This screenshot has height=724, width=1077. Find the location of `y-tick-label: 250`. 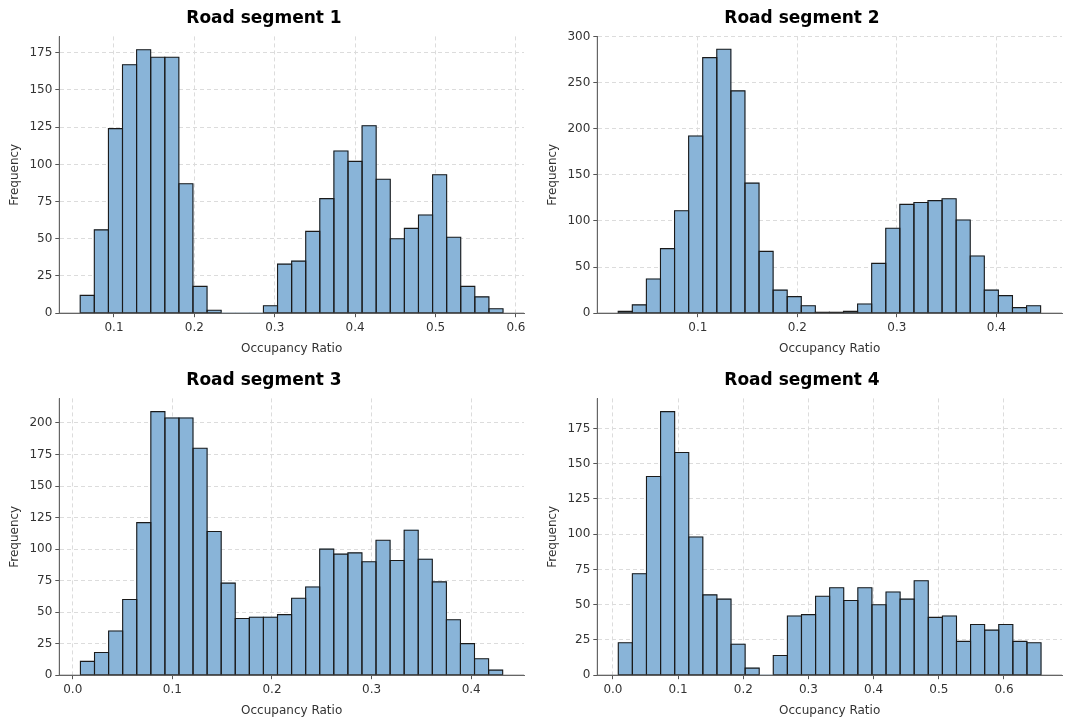

y-tick-label: 250 is located at coordinates (579, 81).